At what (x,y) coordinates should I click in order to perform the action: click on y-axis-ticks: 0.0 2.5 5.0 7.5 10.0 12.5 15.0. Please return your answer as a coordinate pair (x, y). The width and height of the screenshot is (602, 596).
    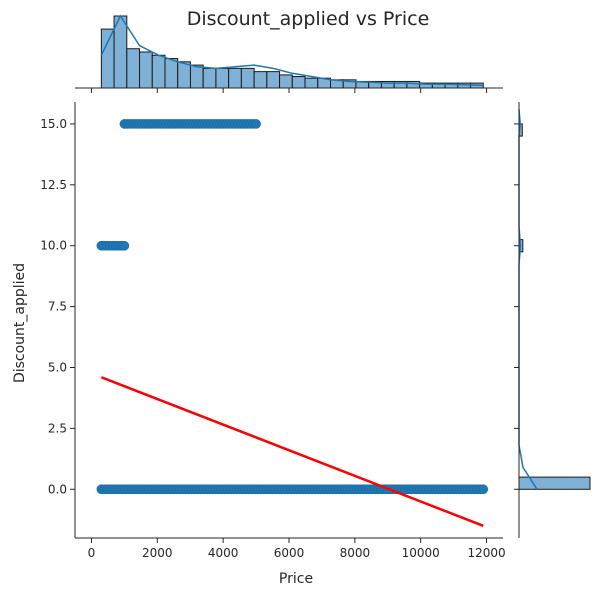
    Looking at the image, I should click on (57, 306).